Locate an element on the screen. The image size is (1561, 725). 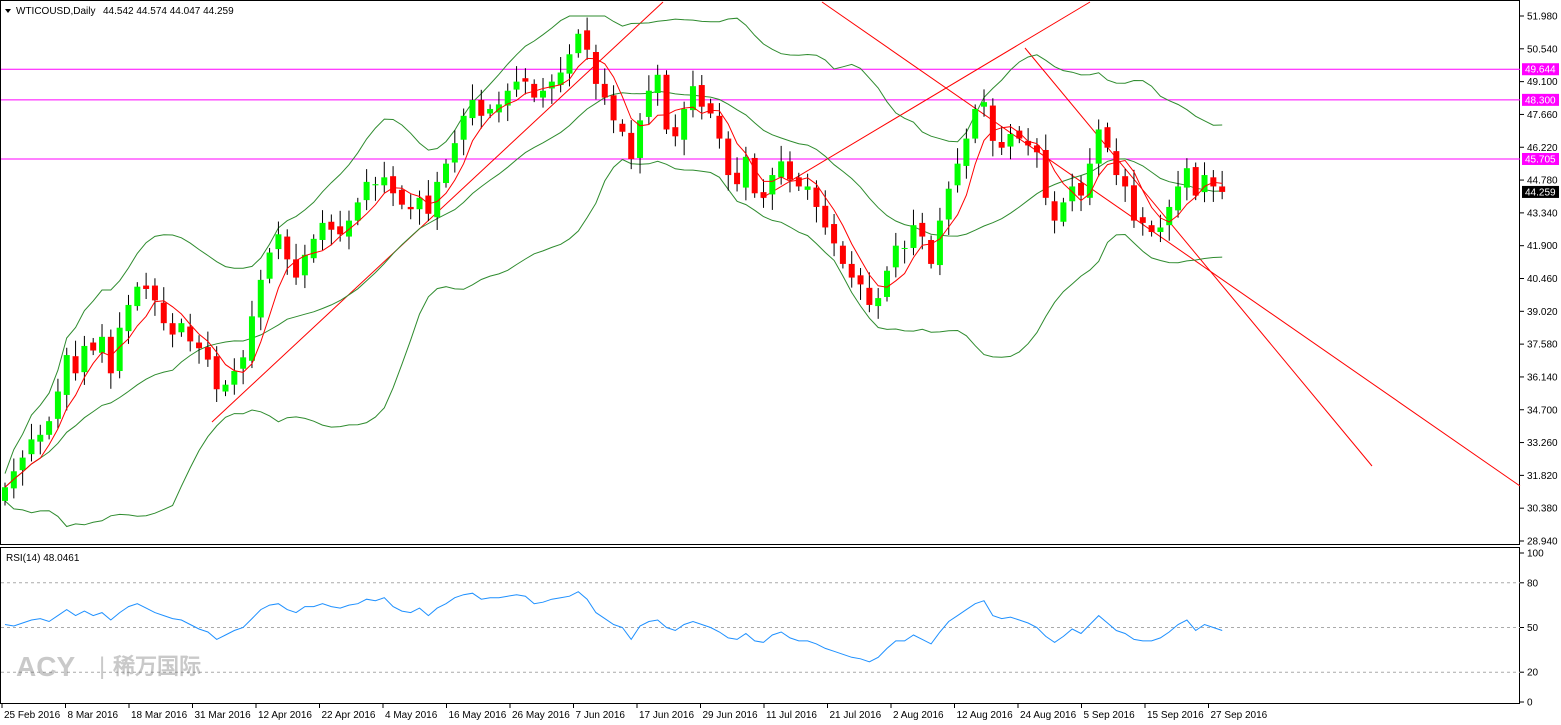
time-tick-label: 21 Jul 2016 is located at coordinates (856, 715).